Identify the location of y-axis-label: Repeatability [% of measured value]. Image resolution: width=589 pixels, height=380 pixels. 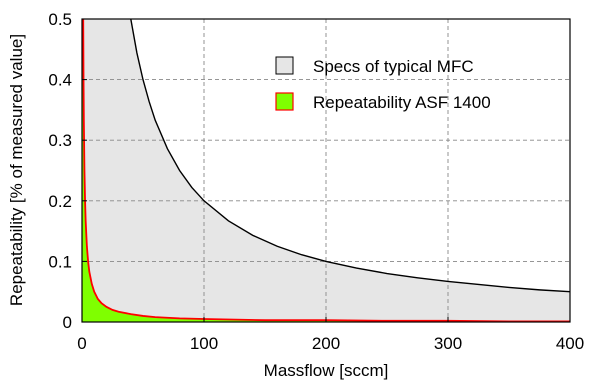
(16, 170).